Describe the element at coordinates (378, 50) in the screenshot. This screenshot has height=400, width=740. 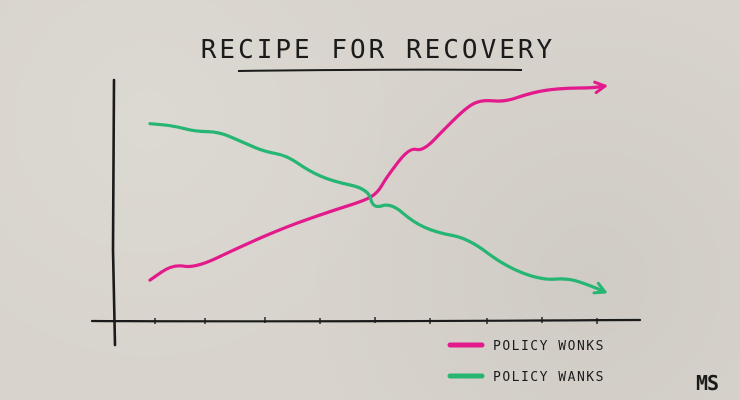
I see `chart-title: RECIPE FOR RECOVERY` at that location.